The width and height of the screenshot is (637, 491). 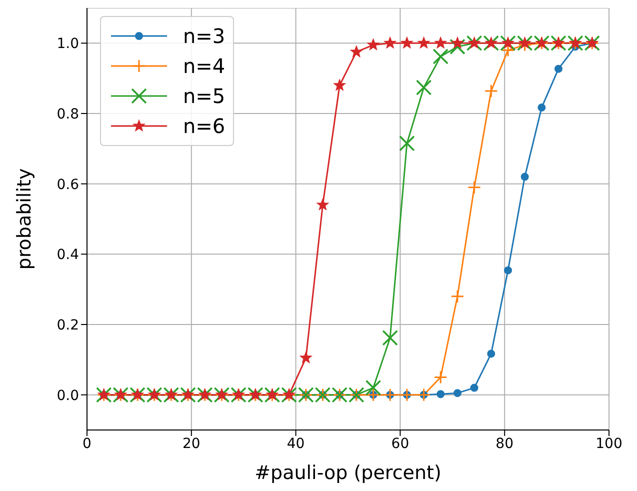 What do you see at coordinates (609, 444) in the screenshot?
I see `x-tick-label: 100` at bounding box center [609, 444].